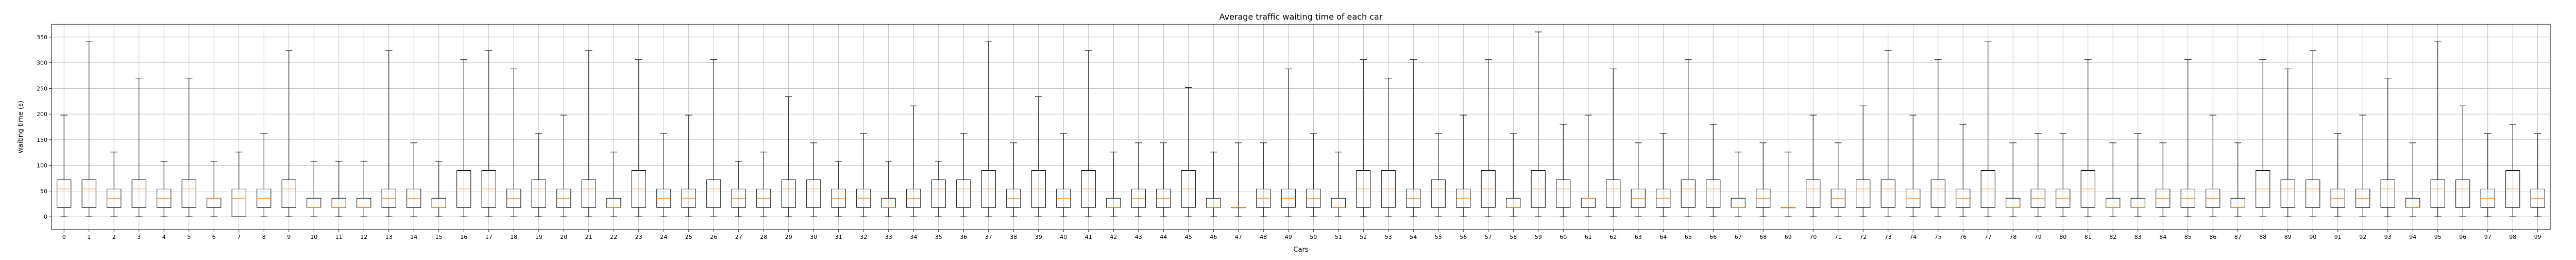 This screenshot has width=2576, height=260. What do you see at coordinates (1088, 237) in the screenshot?
I see `x-tick-label: 41` at bounding box center [1088, 237].